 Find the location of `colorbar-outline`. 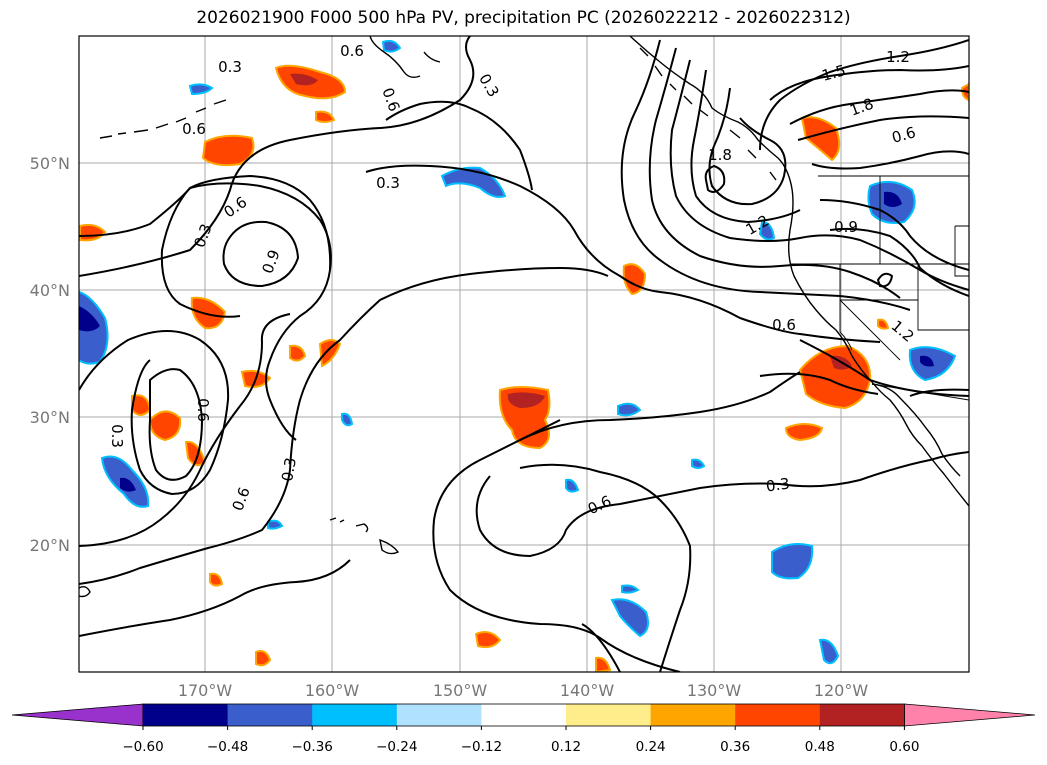

colorbar-outline is located at coordinates (523, 715).